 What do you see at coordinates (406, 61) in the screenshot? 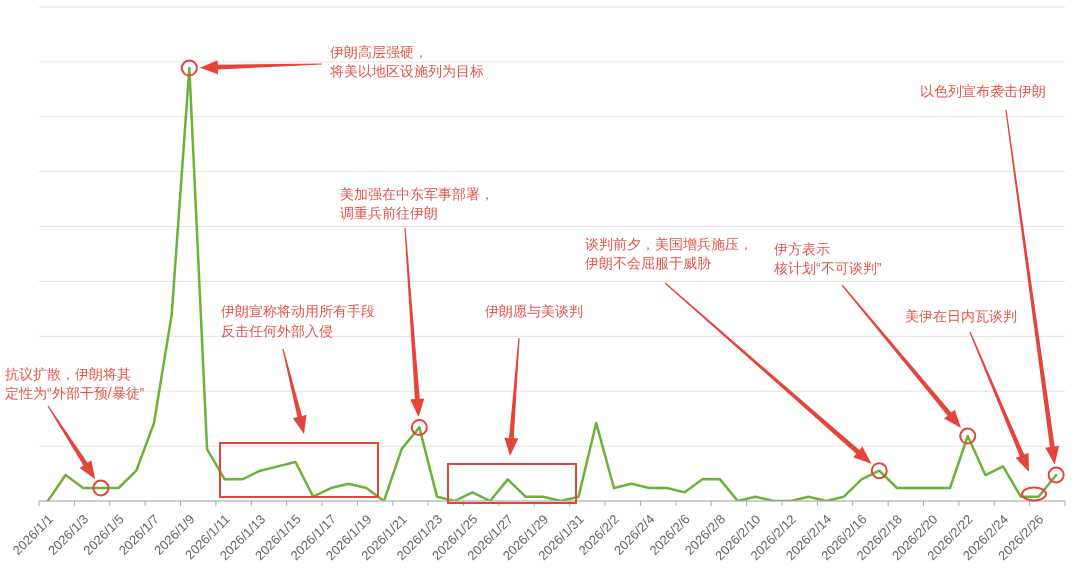
I see `annotation: 伊朗高层强硬，将美以地区设施列为目标` at bounding box center [406, 61].